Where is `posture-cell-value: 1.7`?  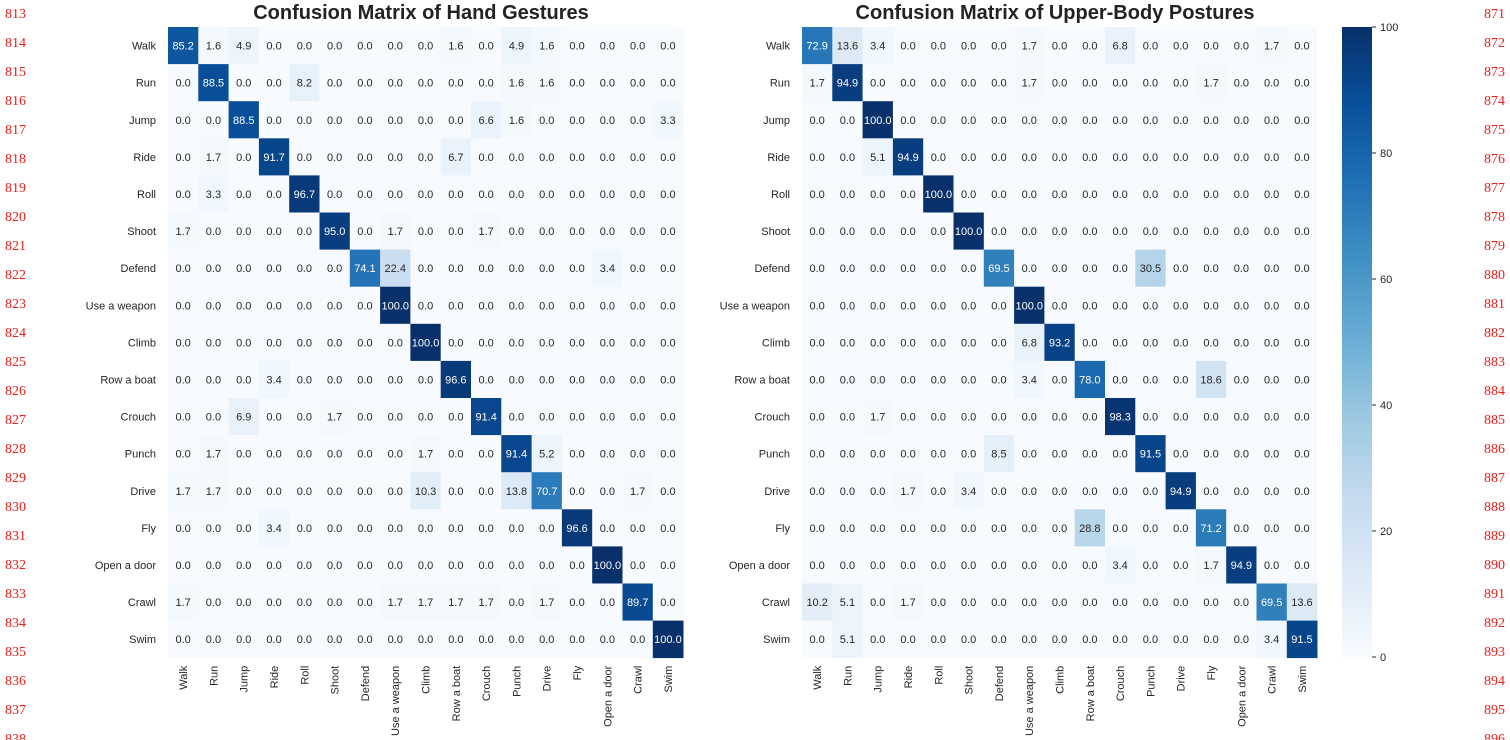 posture-cell-value: 1.7 is located at coordinates (1210, 84).